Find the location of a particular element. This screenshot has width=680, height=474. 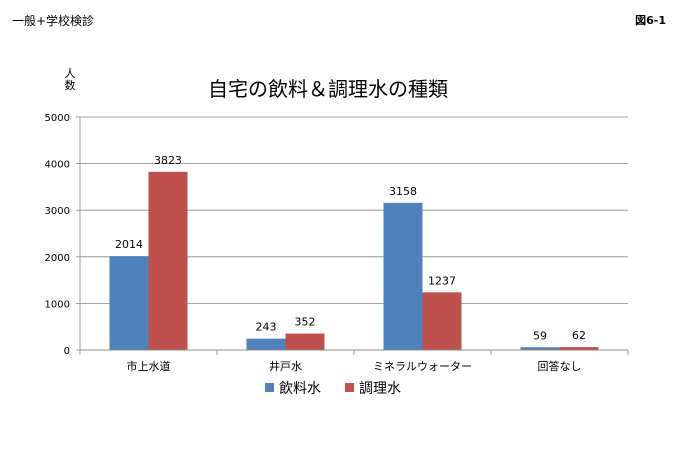

header-left-label: 一般+学校検診 is located at coordinates (53, 21).